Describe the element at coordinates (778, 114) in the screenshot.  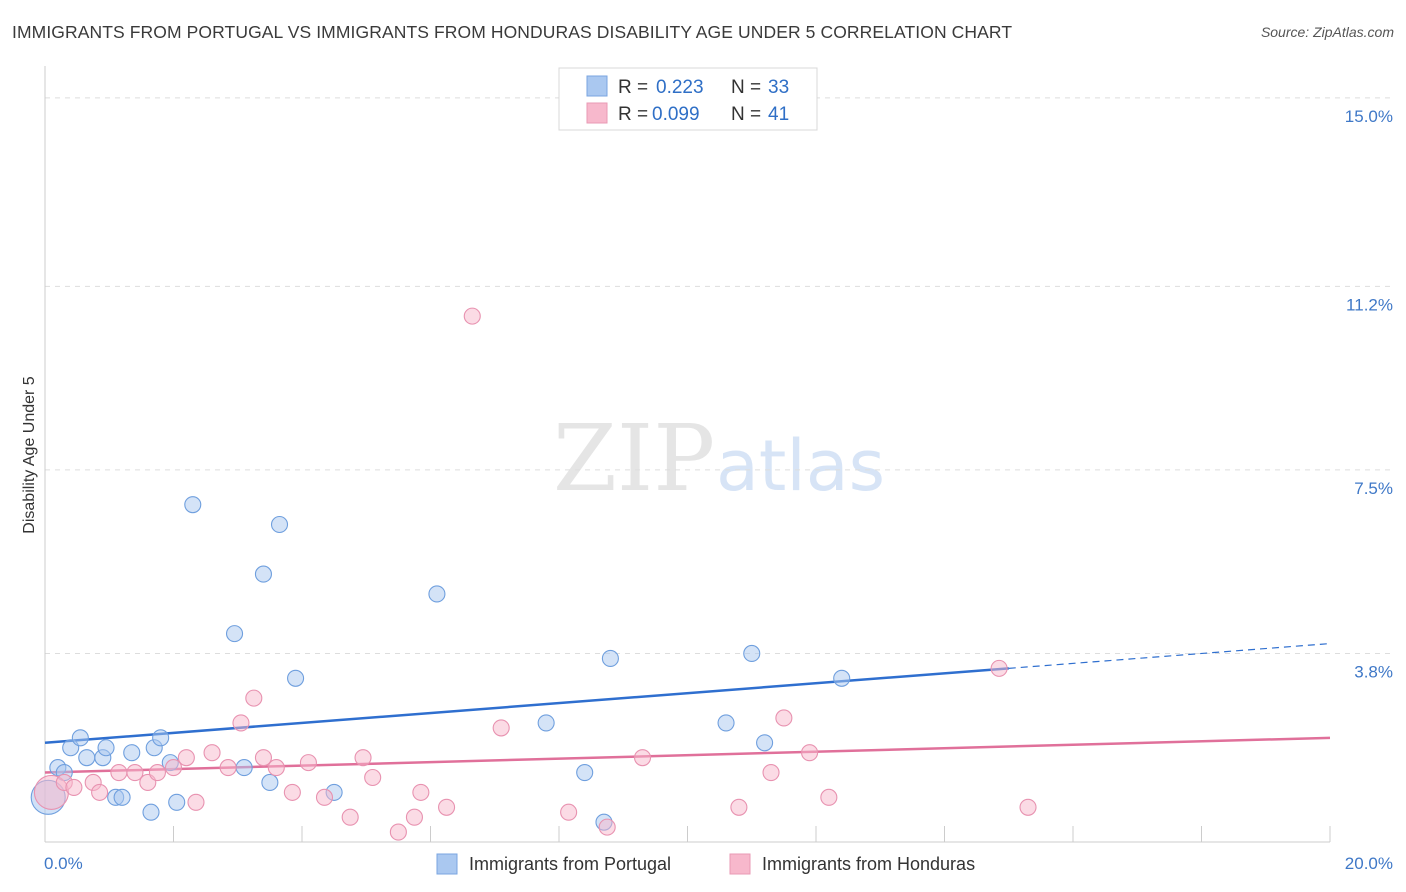
I see `legend-n-value-honduras: 41` at that location.